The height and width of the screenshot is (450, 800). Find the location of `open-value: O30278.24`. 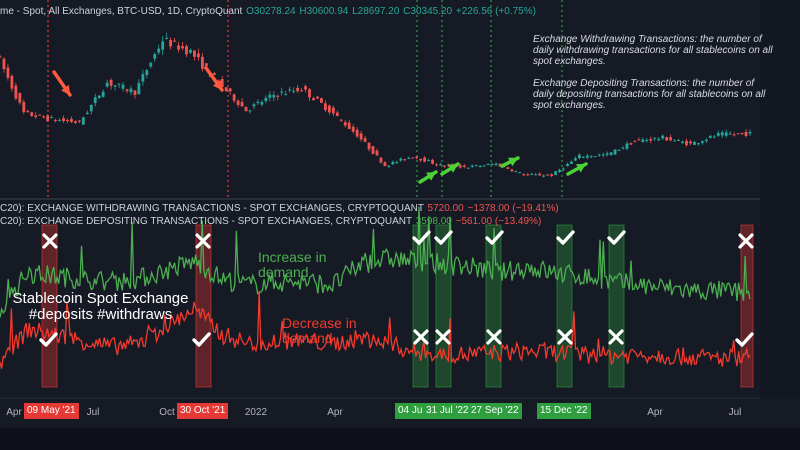

open-value: O30278.24 is located at coordinates (271, 11).